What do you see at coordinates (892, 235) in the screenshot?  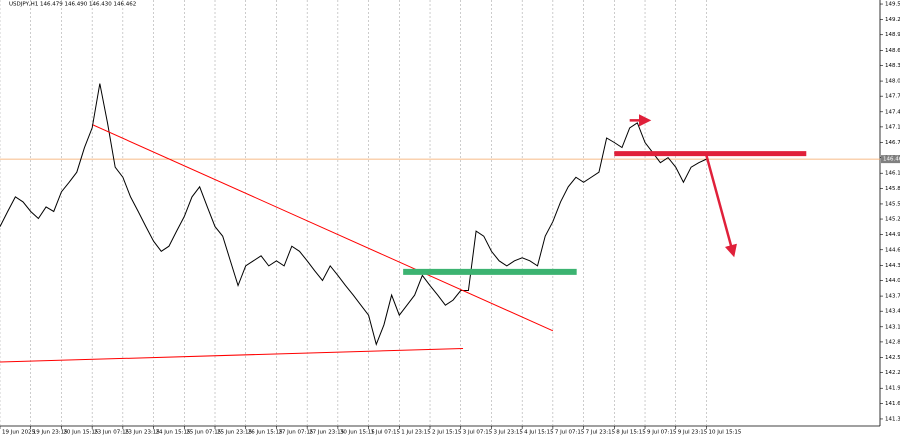 I see `y-tick-label: 144.96` at bounding box center [892, 235].